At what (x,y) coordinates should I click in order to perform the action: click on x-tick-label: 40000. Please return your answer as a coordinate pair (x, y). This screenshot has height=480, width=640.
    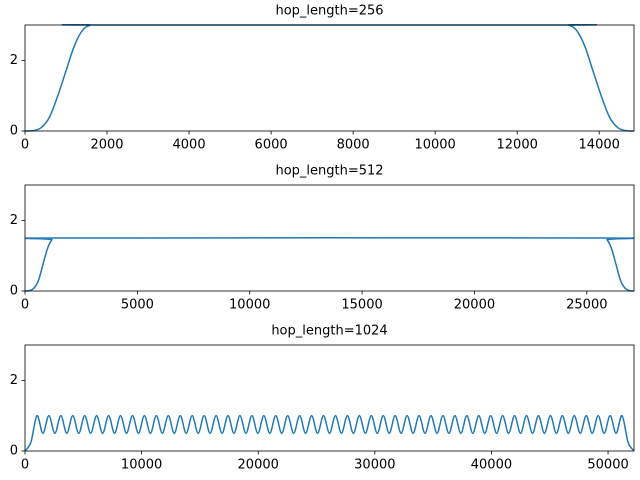
    Looking at the image, I should click on (491, 465).